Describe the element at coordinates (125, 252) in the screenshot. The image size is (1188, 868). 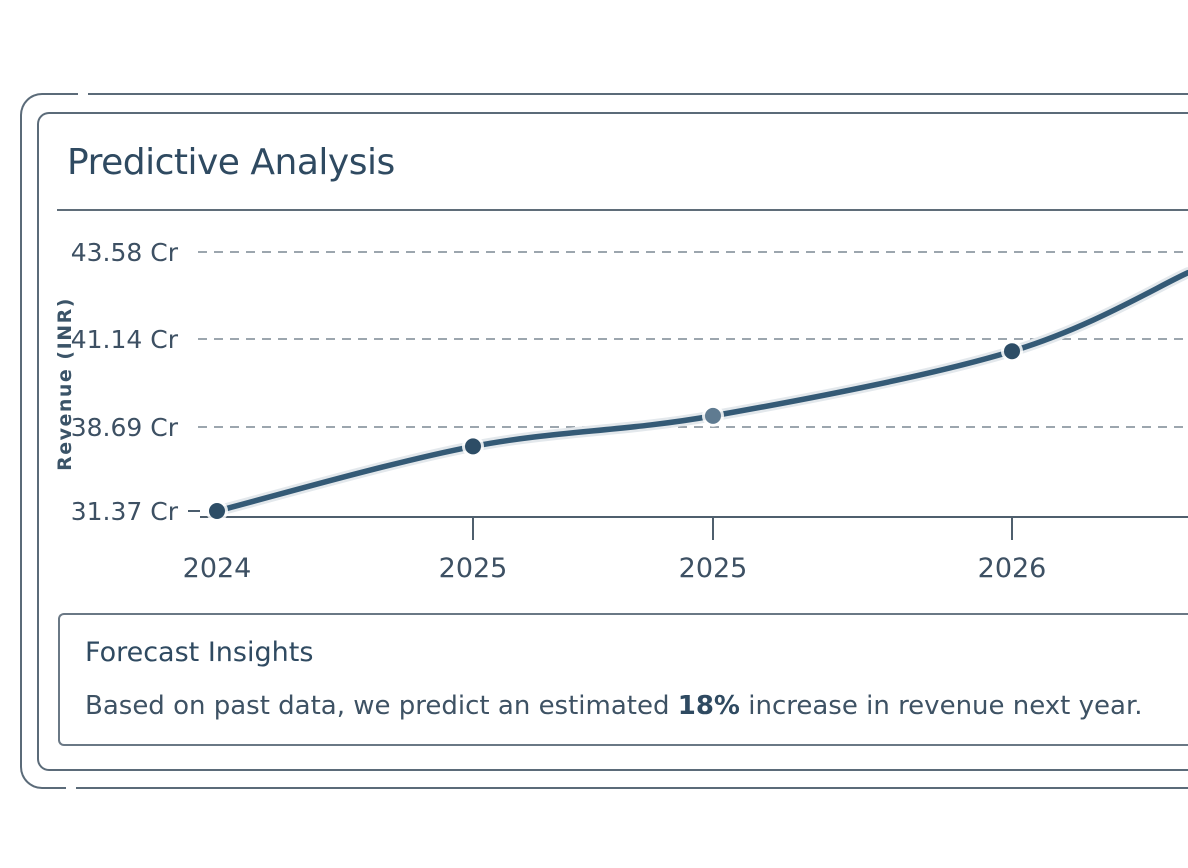
I see `y-tick-label: 43.58 Cr` at that location.